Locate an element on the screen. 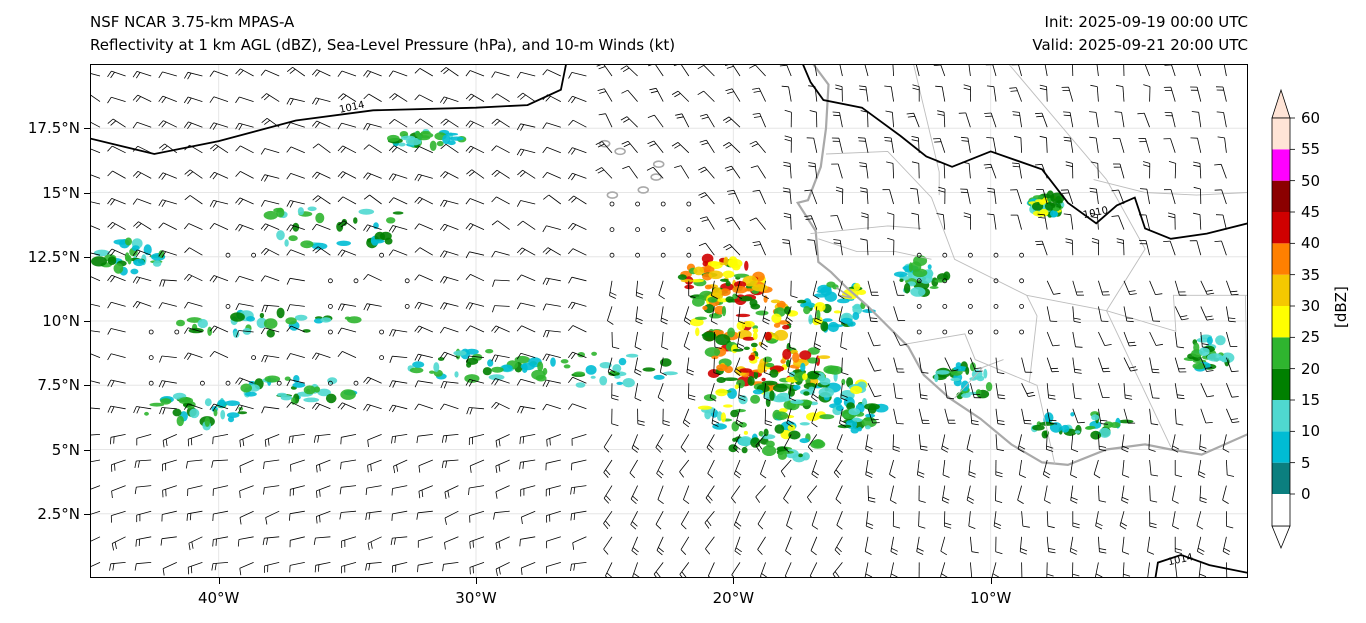 The width and height of the screenshot is (1366, 623). valid-time: Valid: 2025-09-21 20:00 UTC is located at coordinates (1140, 45).